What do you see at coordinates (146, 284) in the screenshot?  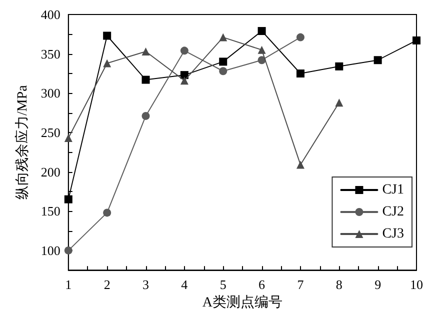 I see `x-tick-label: 3` at bounding box center [146, 284].